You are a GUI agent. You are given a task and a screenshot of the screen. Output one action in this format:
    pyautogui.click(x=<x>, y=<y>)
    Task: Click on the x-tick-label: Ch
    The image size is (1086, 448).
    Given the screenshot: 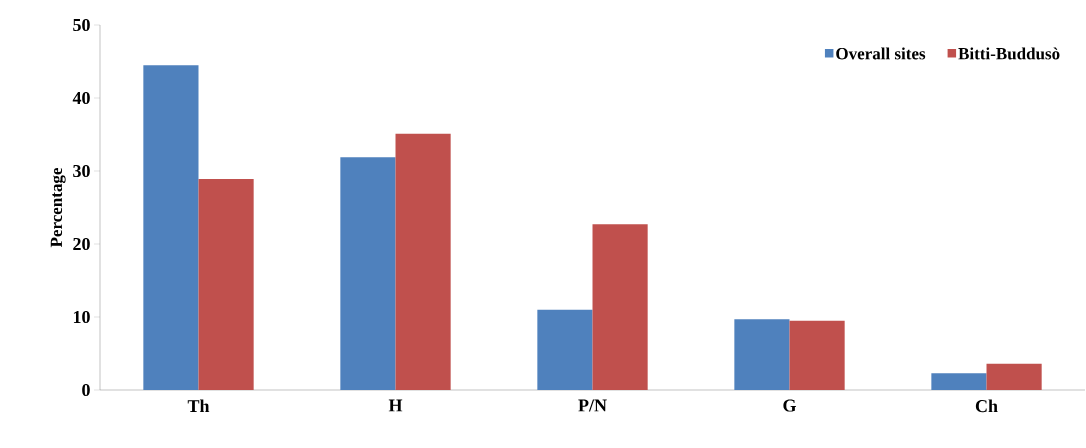 What is the action you would take?
    pyautogui.click(x=986, y=406)
    